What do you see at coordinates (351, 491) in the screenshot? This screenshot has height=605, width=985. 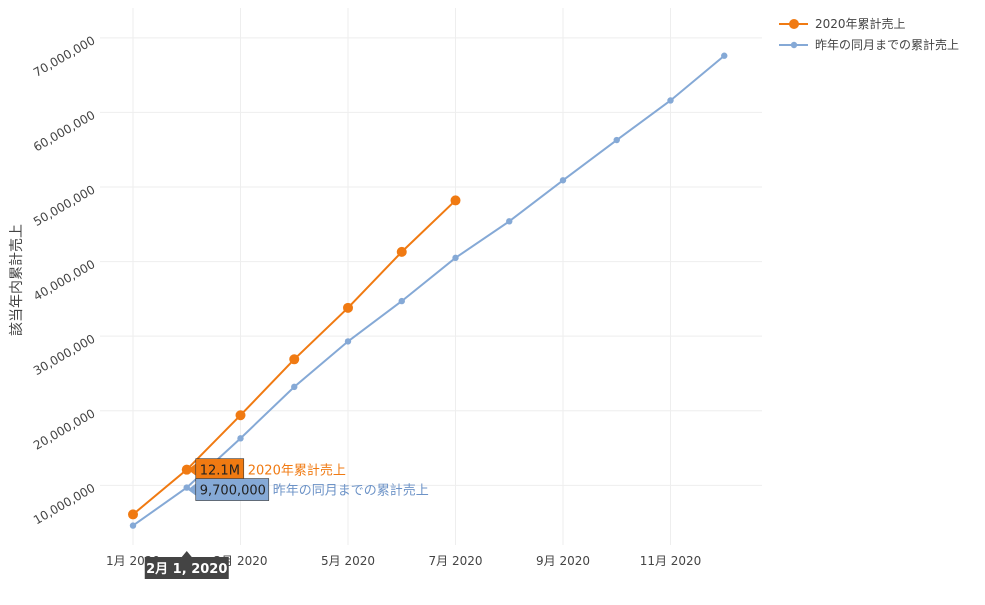 I see `hover-series-name-2: 昨年の同月までの累計売上` at bounding box center [351, 491].